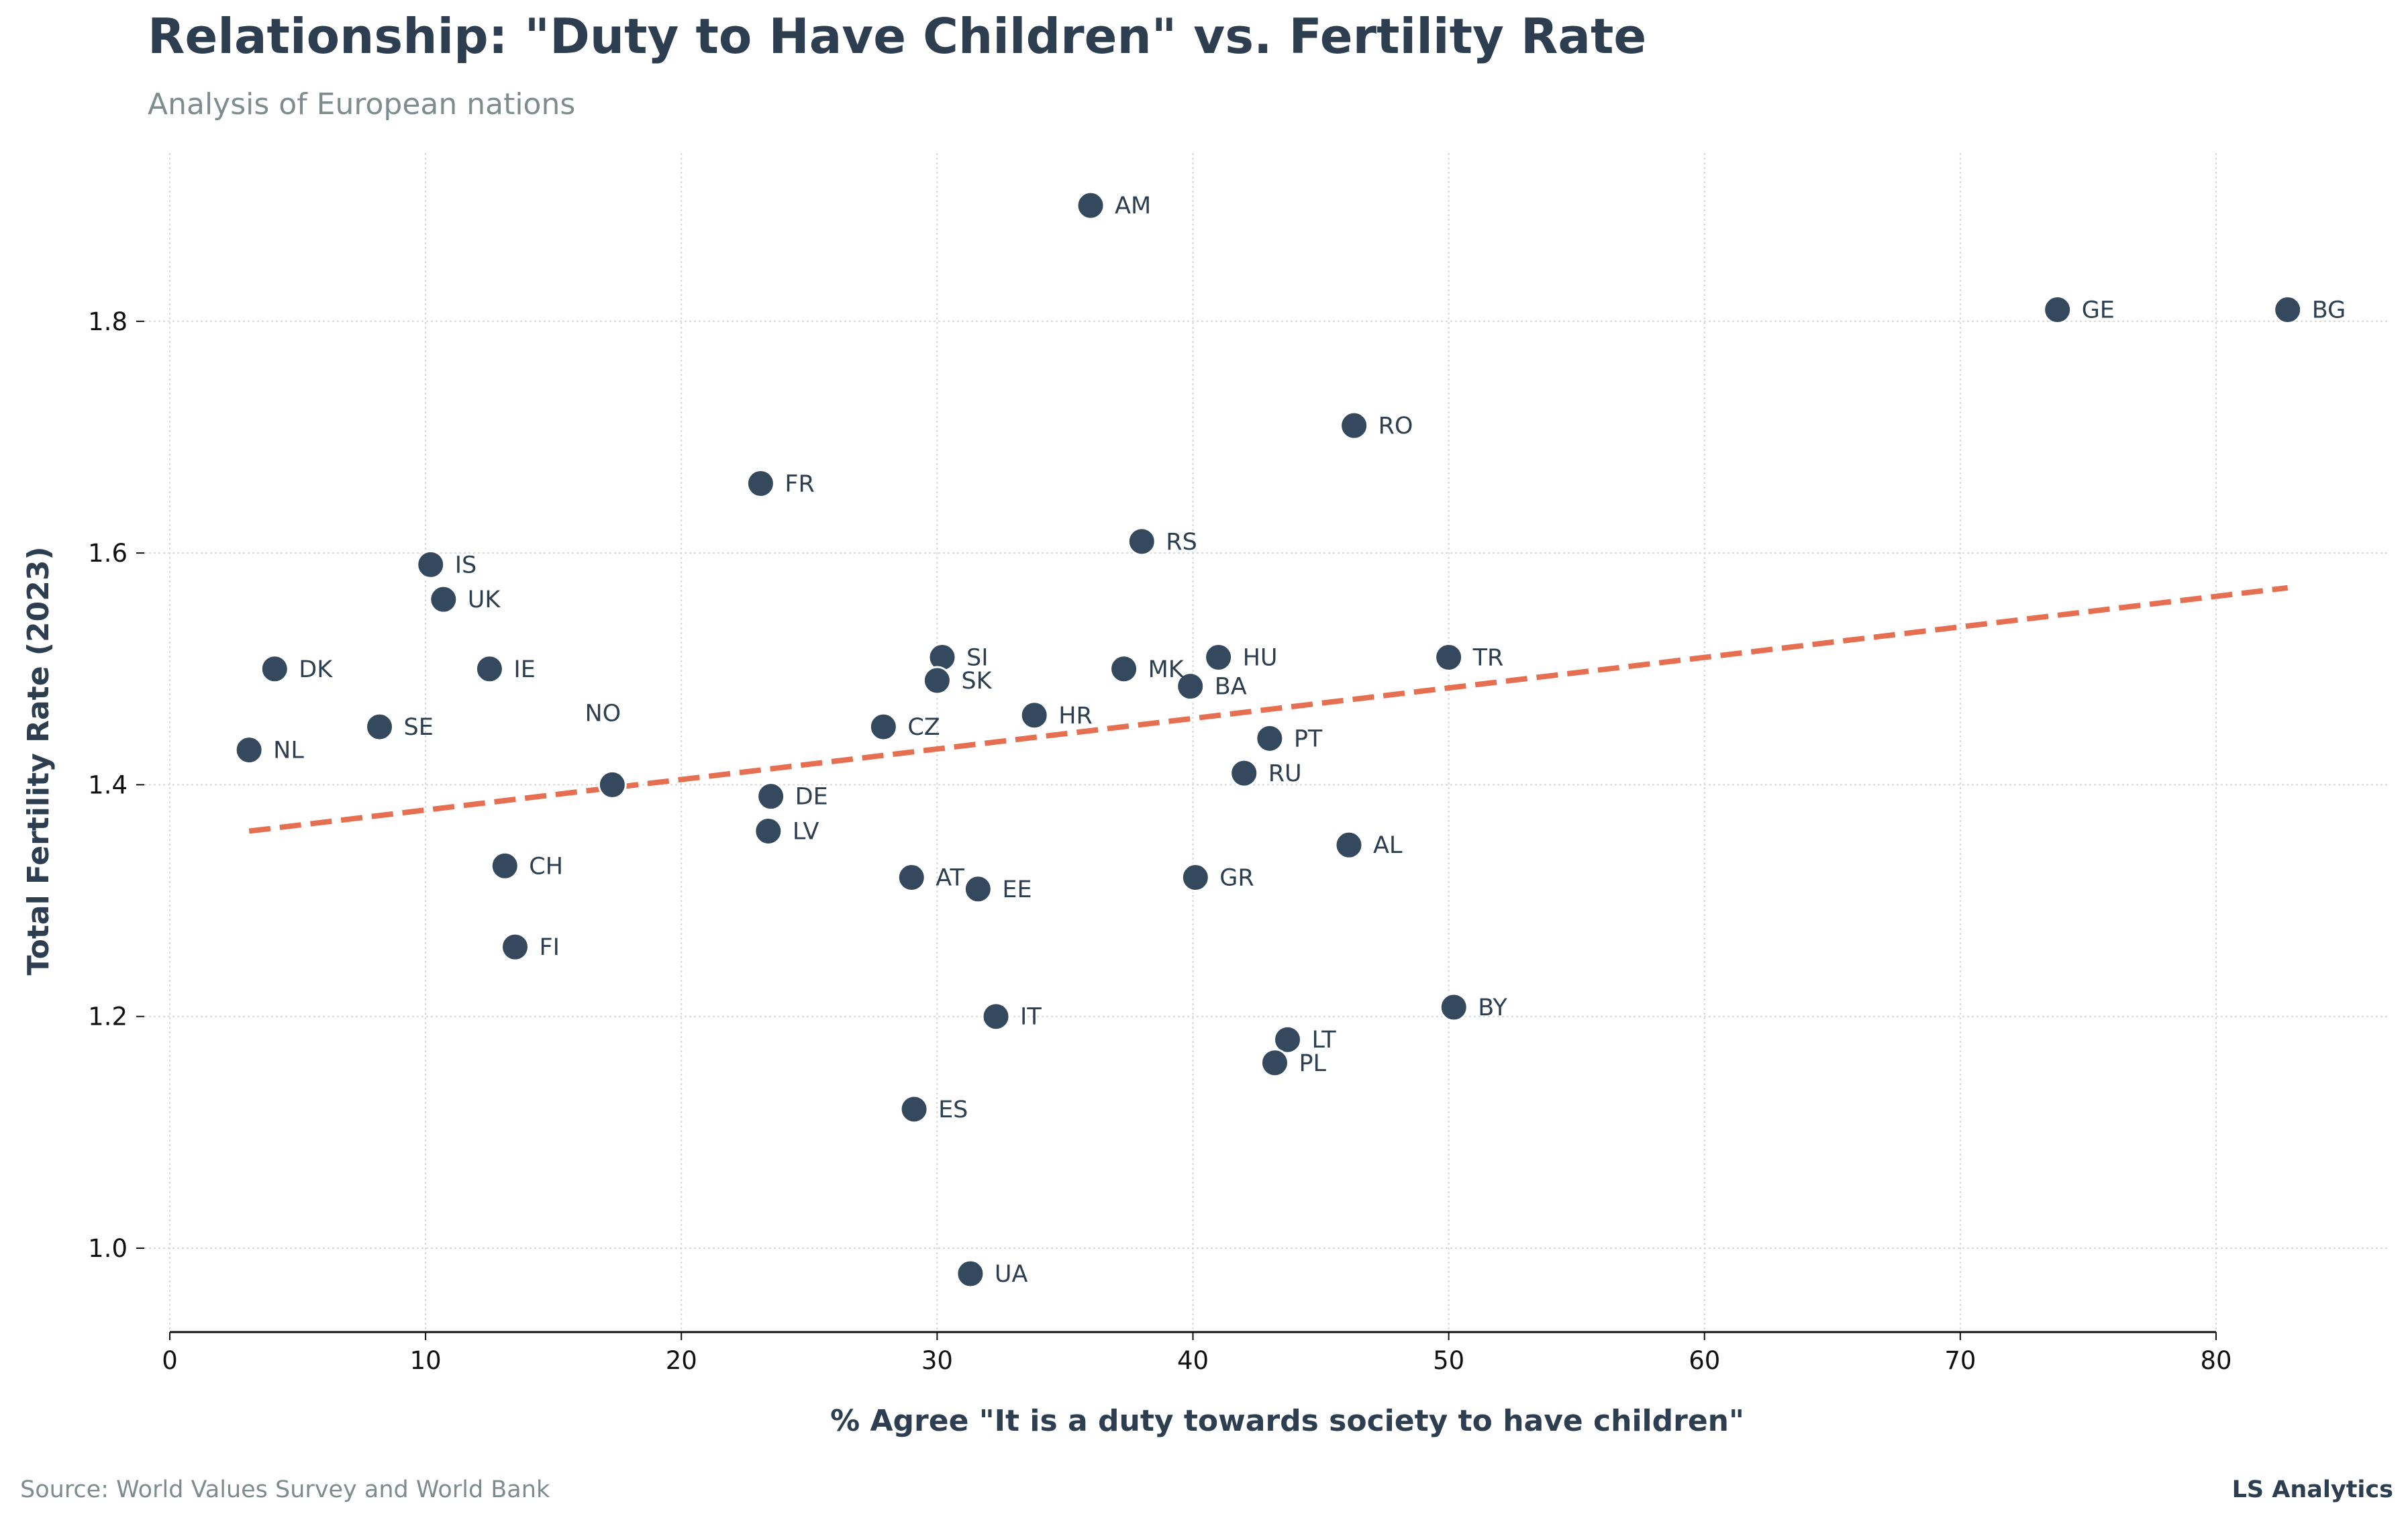 The width and height of the screenshot is (2408, 1524). Describe the element at coordinates (1012, 1274) in the screenshot. I see `point-label-ua: UA` at that location.